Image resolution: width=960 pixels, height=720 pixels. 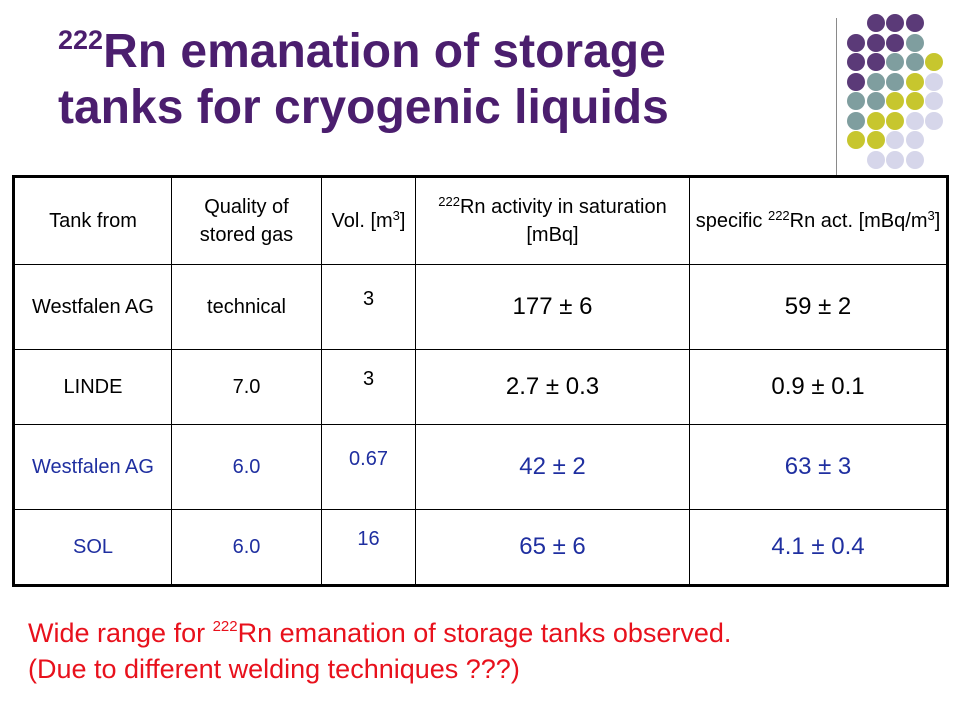 What do you see at coordinates (368, 467) in the screenshot?
I see `cell-volume: 0.67` at bounding box center [368, 467].